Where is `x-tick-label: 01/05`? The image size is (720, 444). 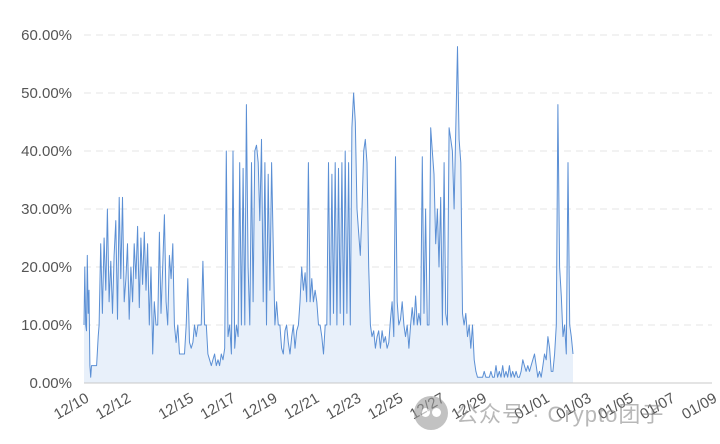
x-tick-label: 01/05 is located at coordinates (615, 406).